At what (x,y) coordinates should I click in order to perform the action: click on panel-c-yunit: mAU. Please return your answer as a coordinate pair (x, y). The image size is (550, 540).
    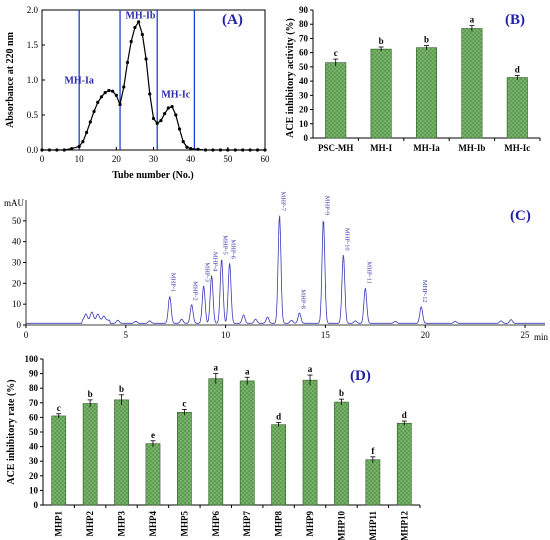
    Looking at the image, I should click on (14, 203).